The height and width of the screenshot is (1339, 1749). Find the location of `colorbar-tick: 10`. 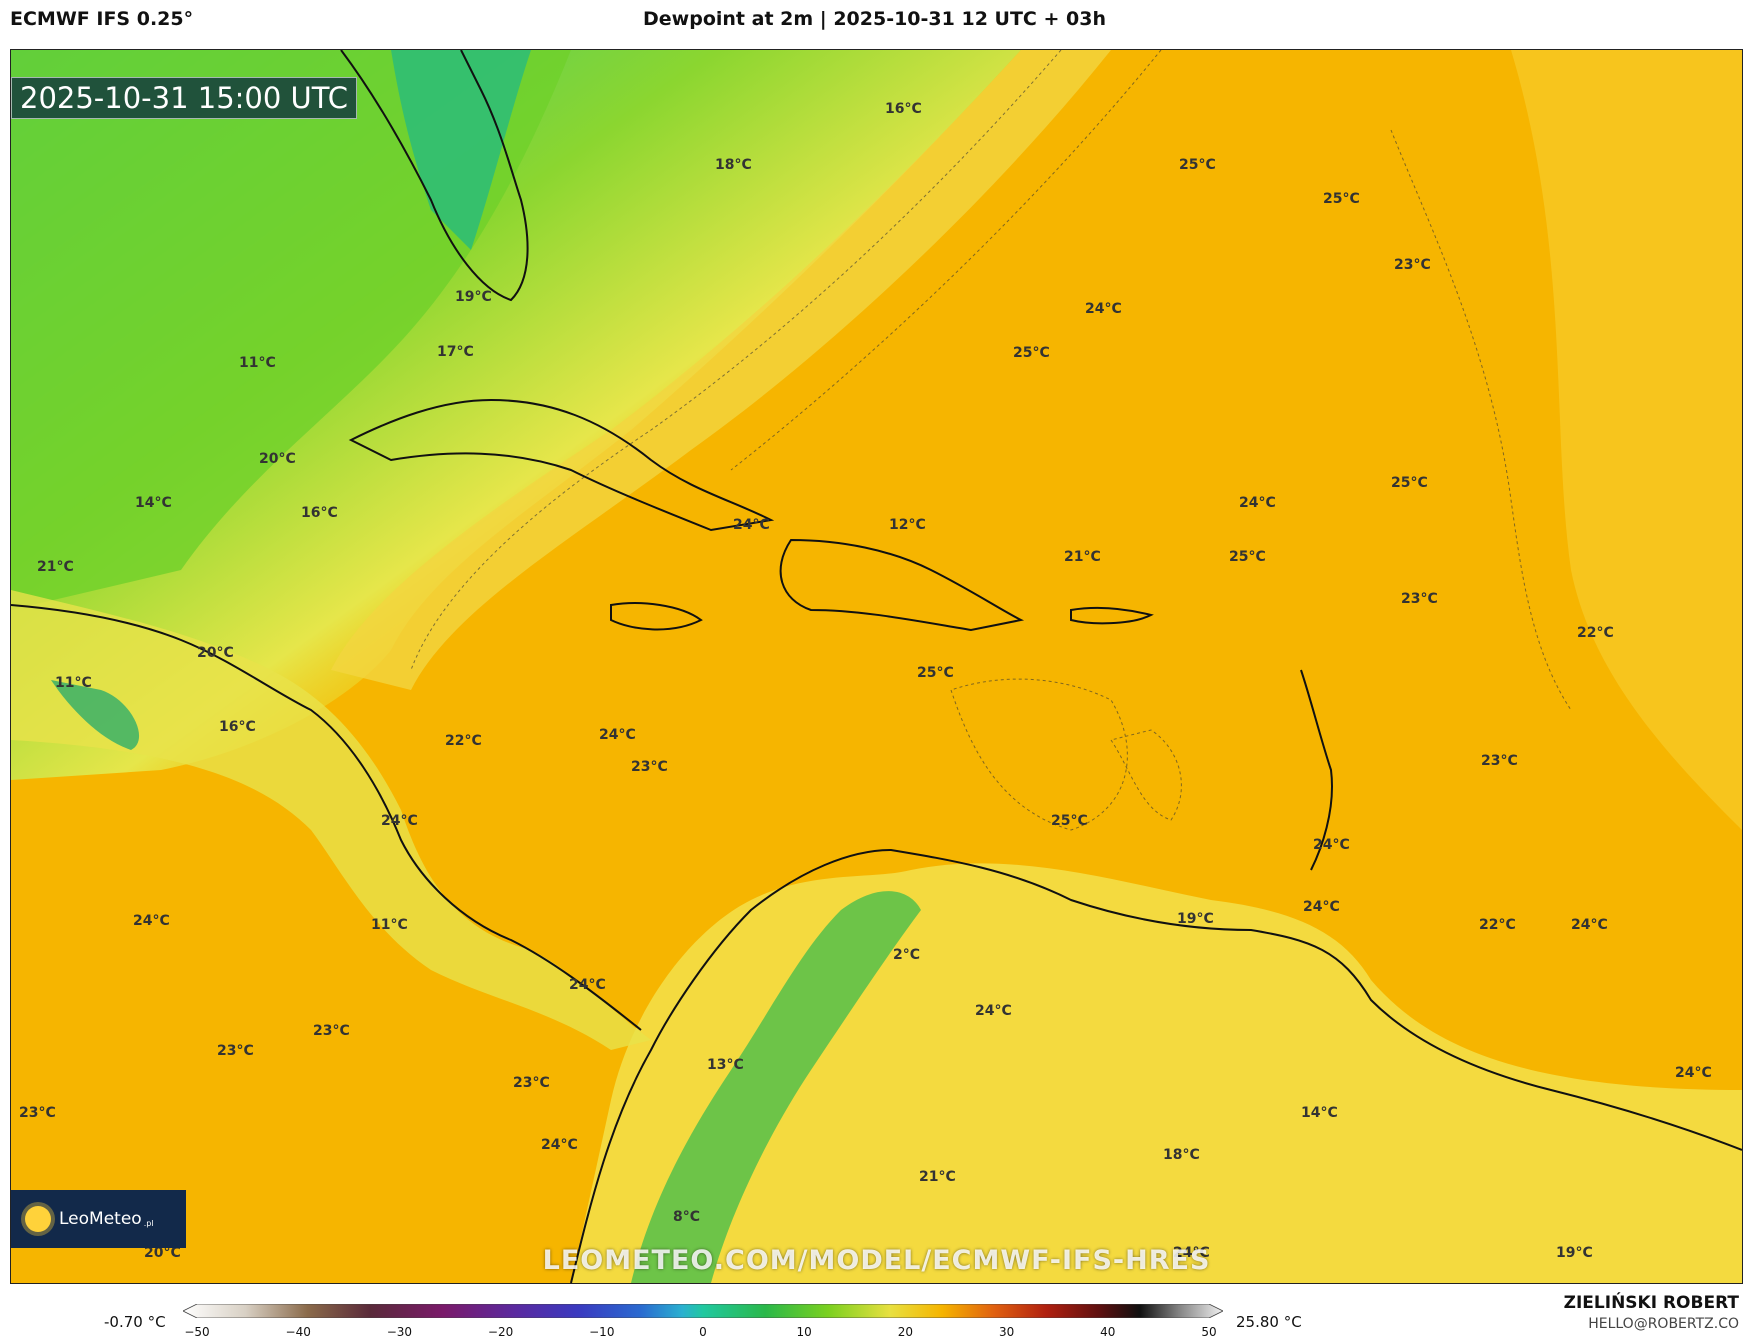

colorbar-tick: 10 is located at coordinates (804, 1332).